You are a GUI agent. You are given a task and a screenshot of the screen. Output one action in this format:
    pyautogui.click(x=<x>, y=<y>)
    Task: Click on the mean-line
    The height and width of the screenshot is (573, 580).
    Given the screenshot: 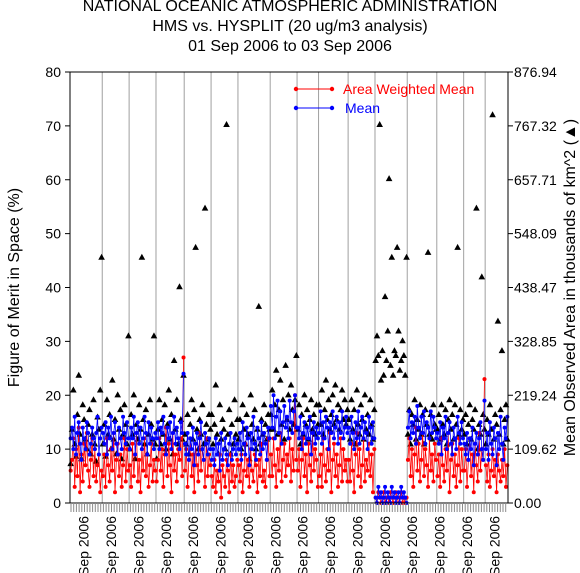 What is the action you would take?
    pyautogui.click(x=474, y=433)
    